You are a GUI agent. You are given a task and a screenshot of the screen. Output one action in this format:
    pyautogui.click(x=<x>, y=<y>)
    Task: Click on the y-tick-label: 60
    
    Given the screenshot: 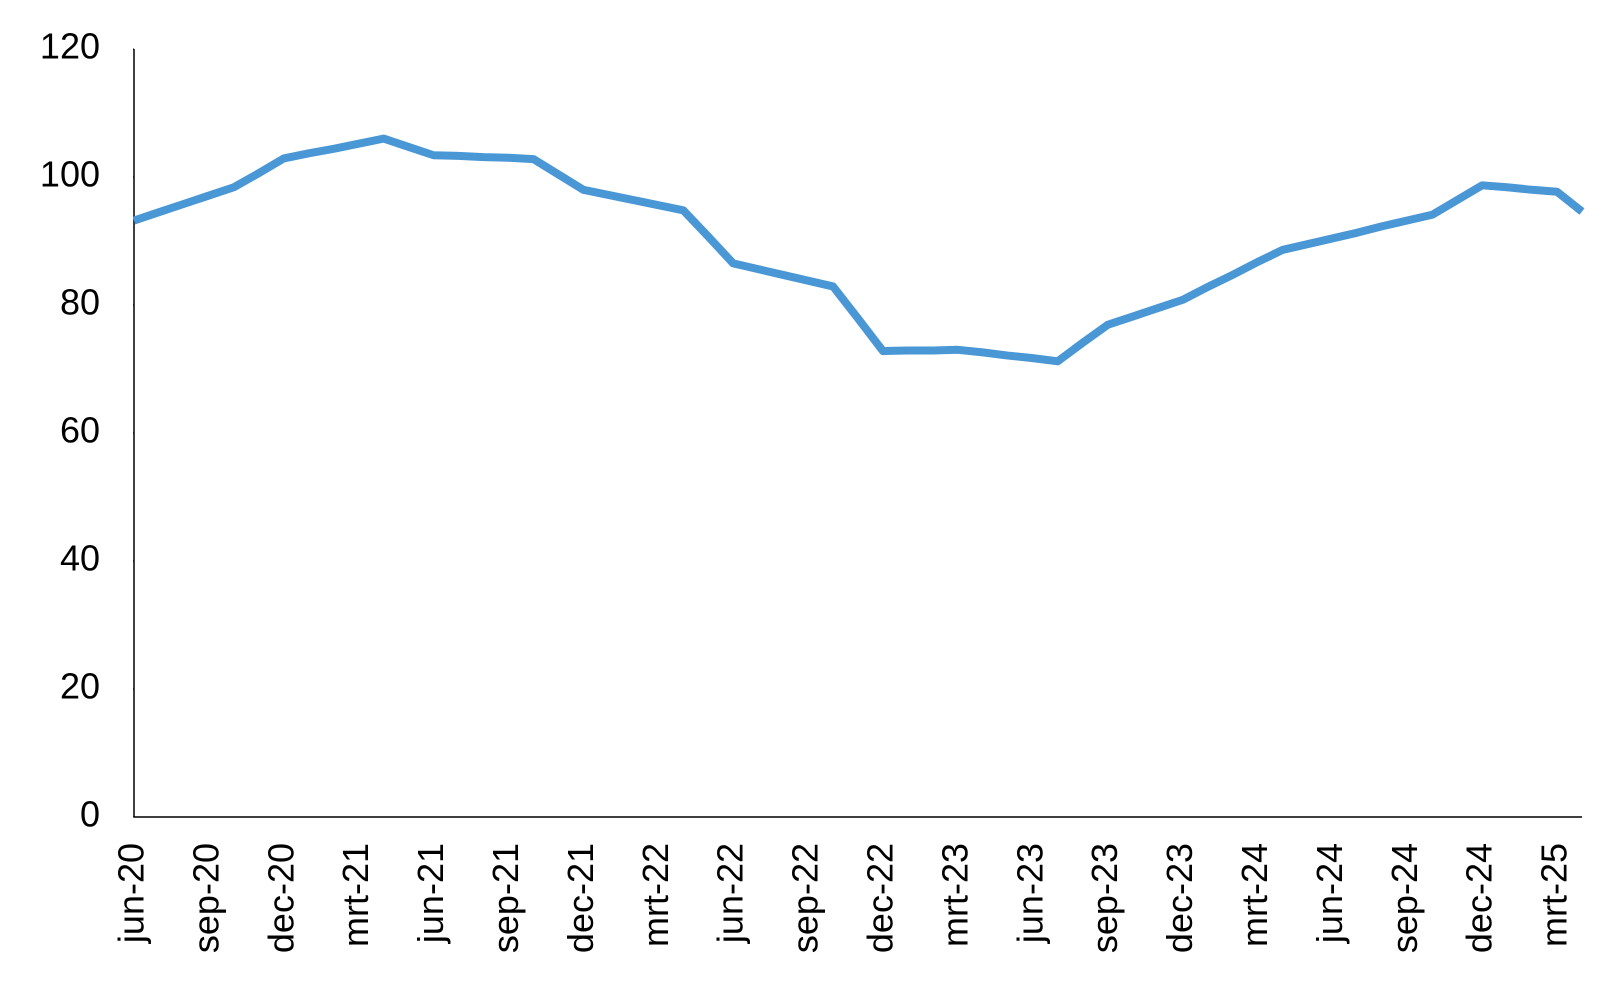 What is the action you would take?
    pyautogui.click(x=80, y=430)
    